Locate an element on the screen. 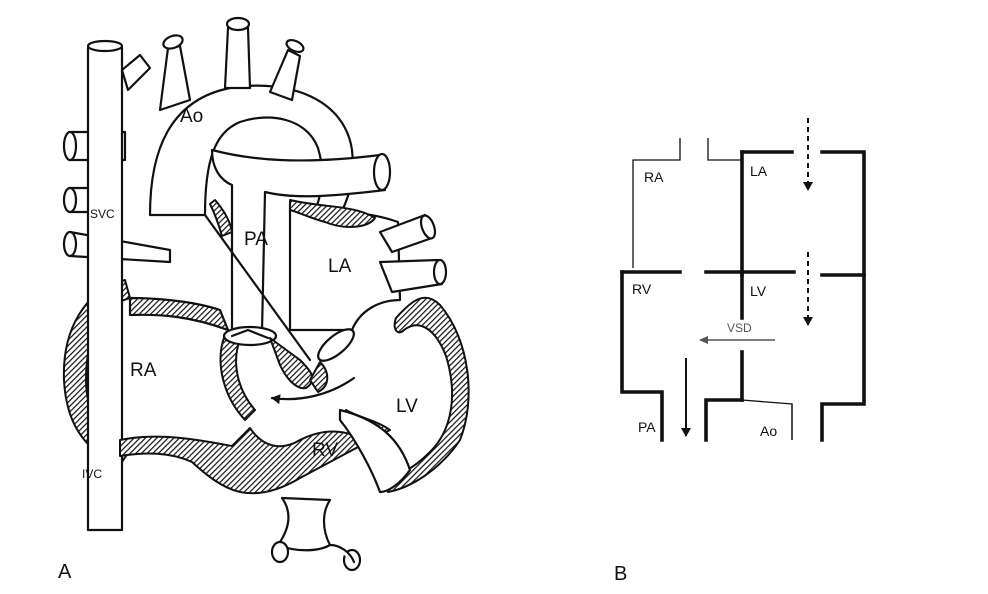 The height and width of the screenshot is (594, 988). shunt-flow-arrow is located at coordinates (313, 390).